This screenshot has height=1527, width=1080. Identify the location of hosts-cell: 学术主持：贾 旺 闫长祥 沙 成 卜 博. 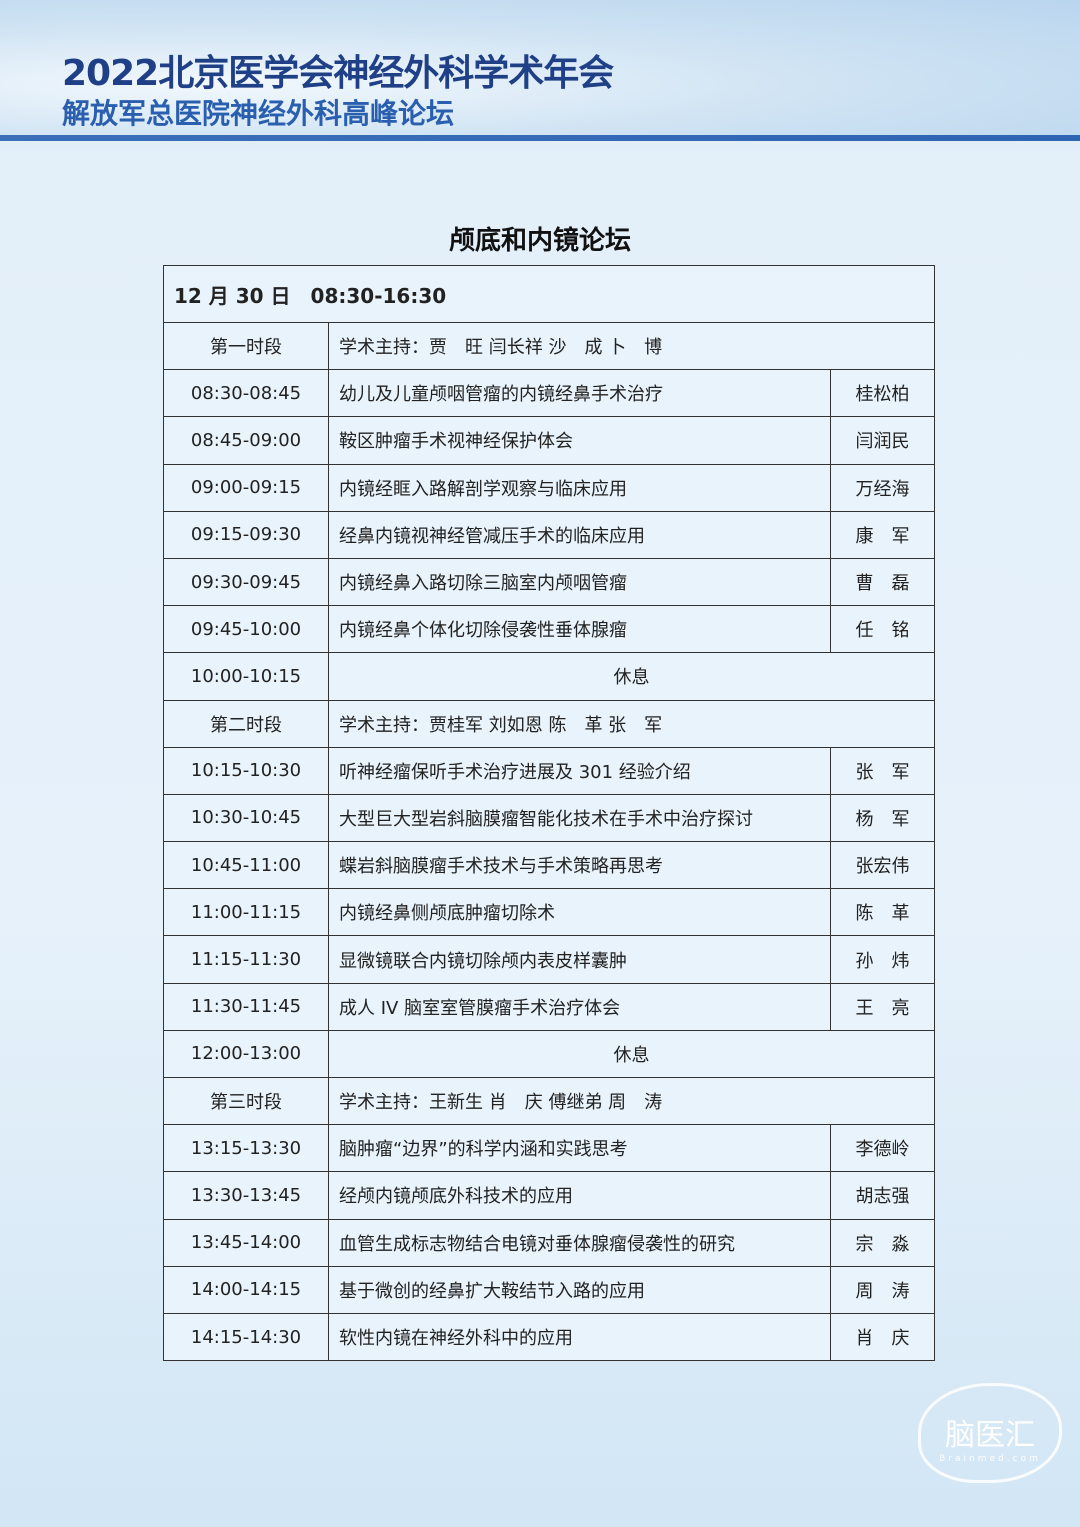
(631, 346).